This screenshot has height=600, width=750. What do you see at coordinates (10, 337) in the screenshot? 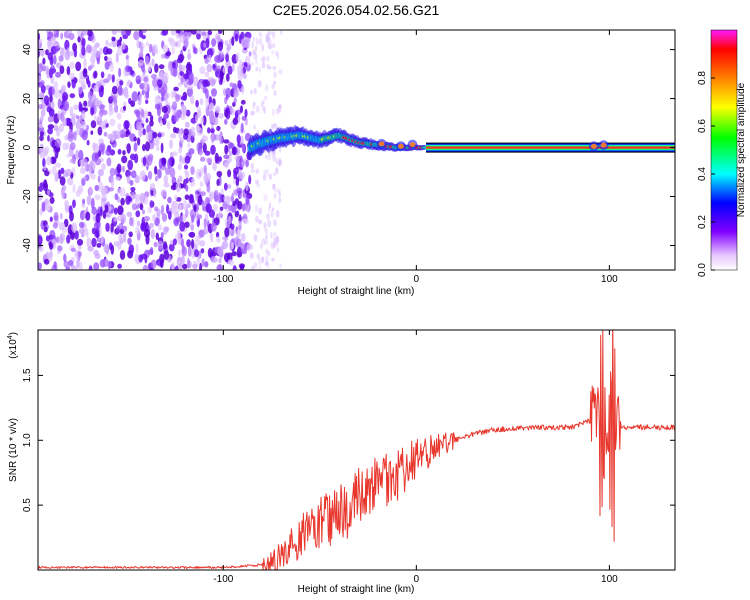
I see `snr-multiplier-exponent: 4` at bounding box center [10, 337].